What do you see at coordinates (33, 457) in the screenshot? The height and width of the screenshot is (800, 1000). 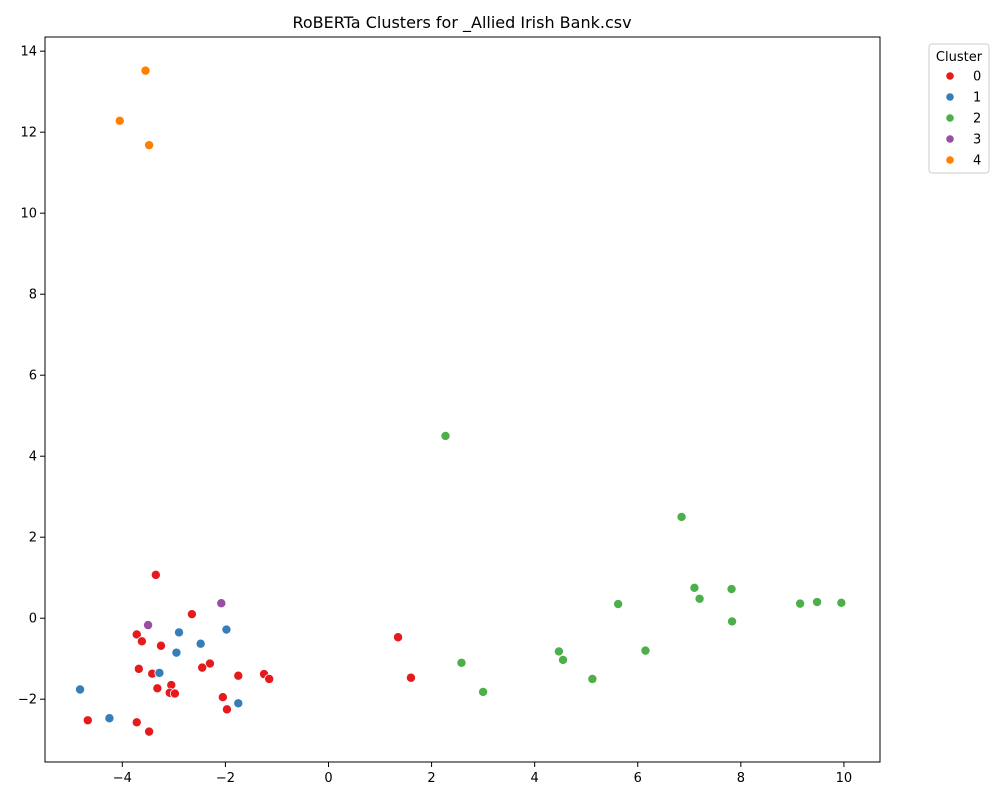 I see `y-tick-label: 4` at bounding box center [33, 457].